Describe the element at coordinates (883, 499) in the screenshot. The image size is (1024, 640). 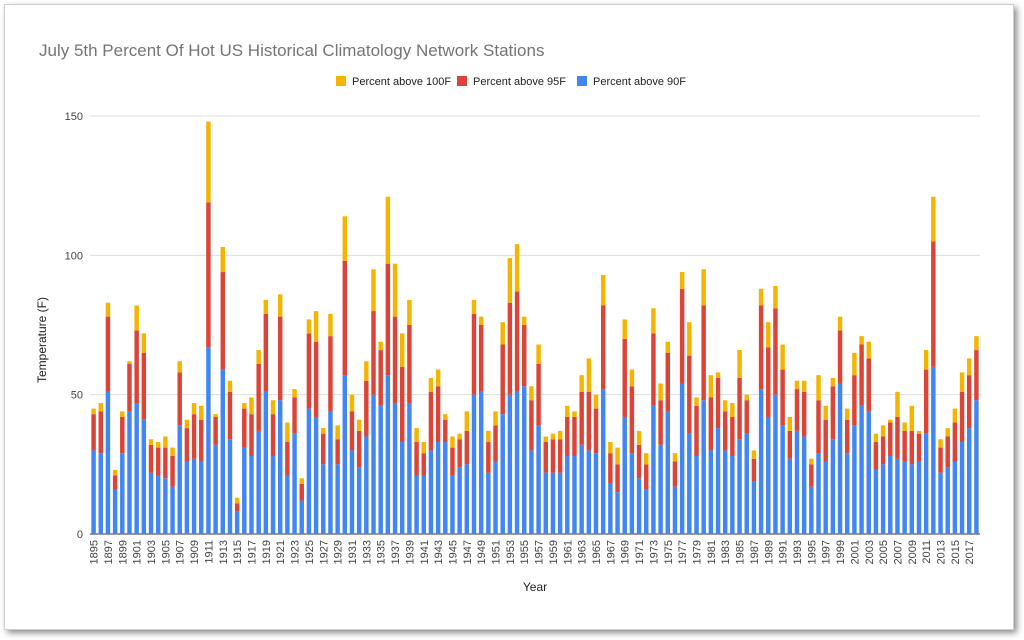
I see `bar-2005-above90` at that location.